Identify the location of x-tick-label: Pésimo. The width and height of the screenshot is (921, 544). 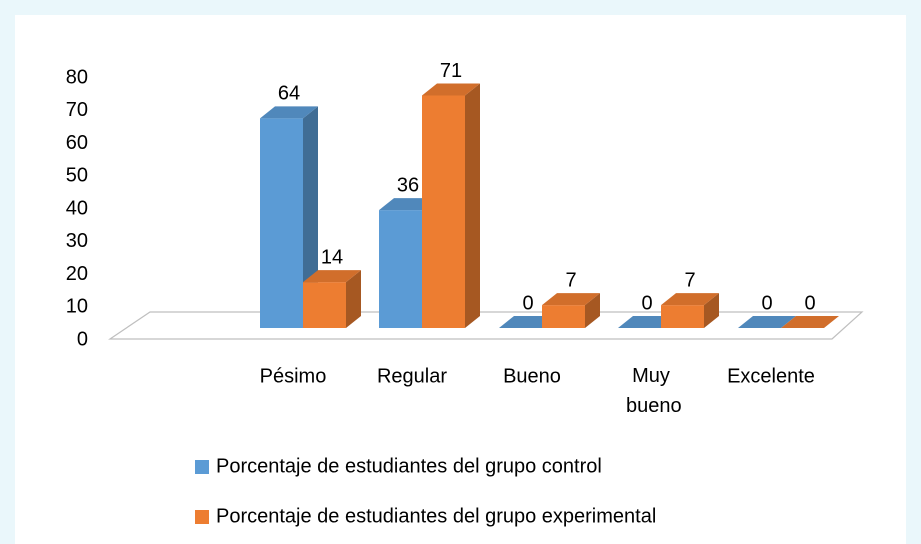
(293, 376).